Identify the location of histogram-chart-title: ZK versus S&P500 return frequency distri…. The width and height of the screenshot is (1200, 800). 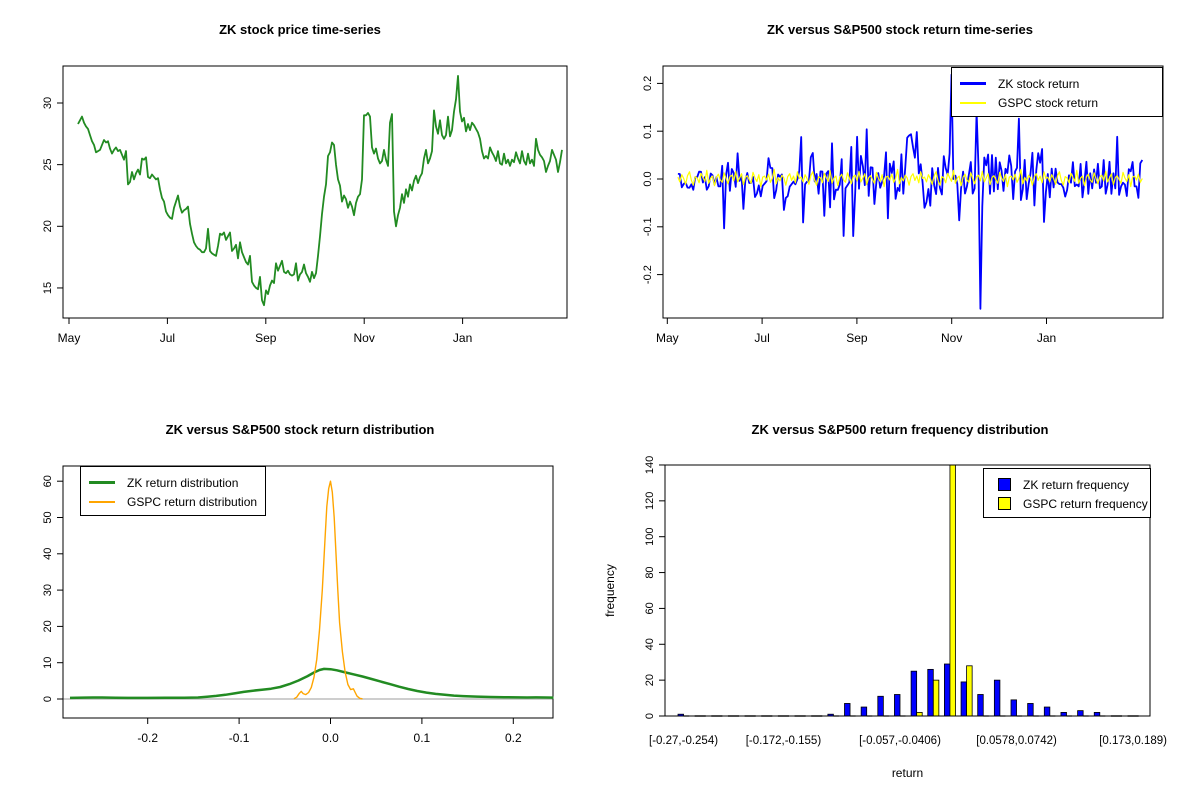
(900, 429).